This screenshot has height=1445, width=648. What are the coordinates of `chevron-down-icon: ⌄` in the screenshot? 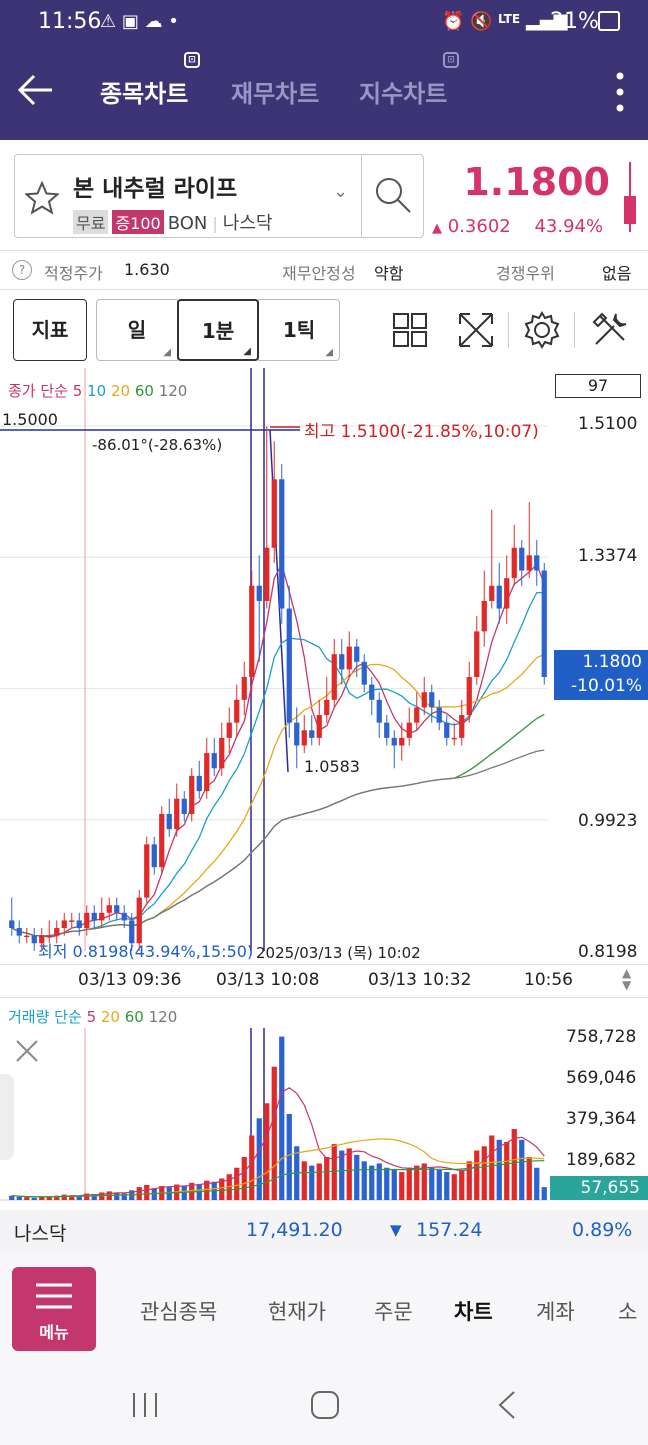 It's located at (341, 191).